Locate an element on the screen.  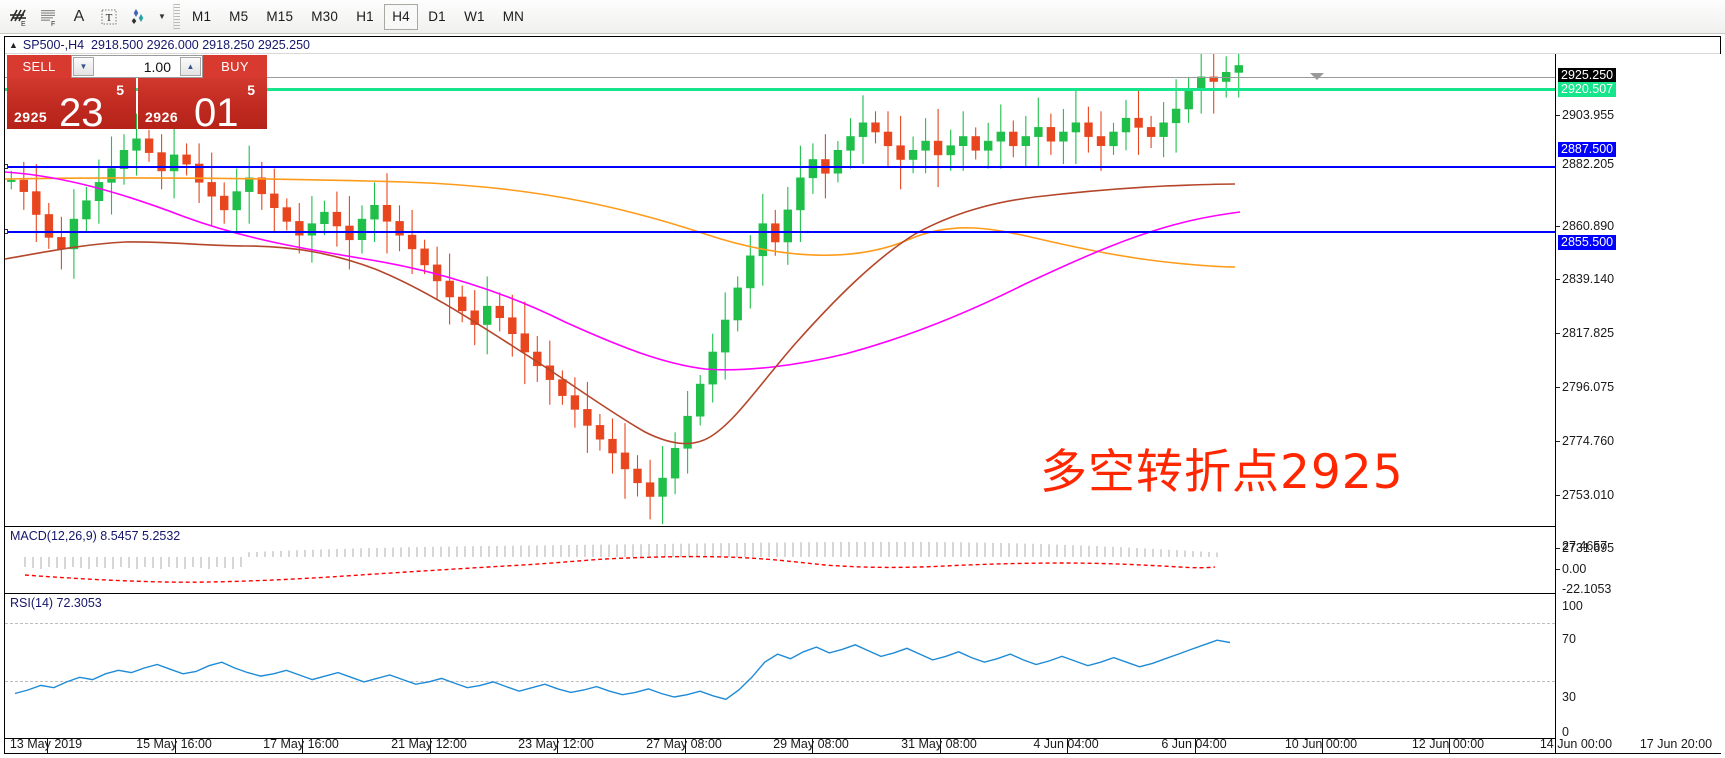
volume-field: ▼ 1.00 ▲ is located at coordinates (137, 66).